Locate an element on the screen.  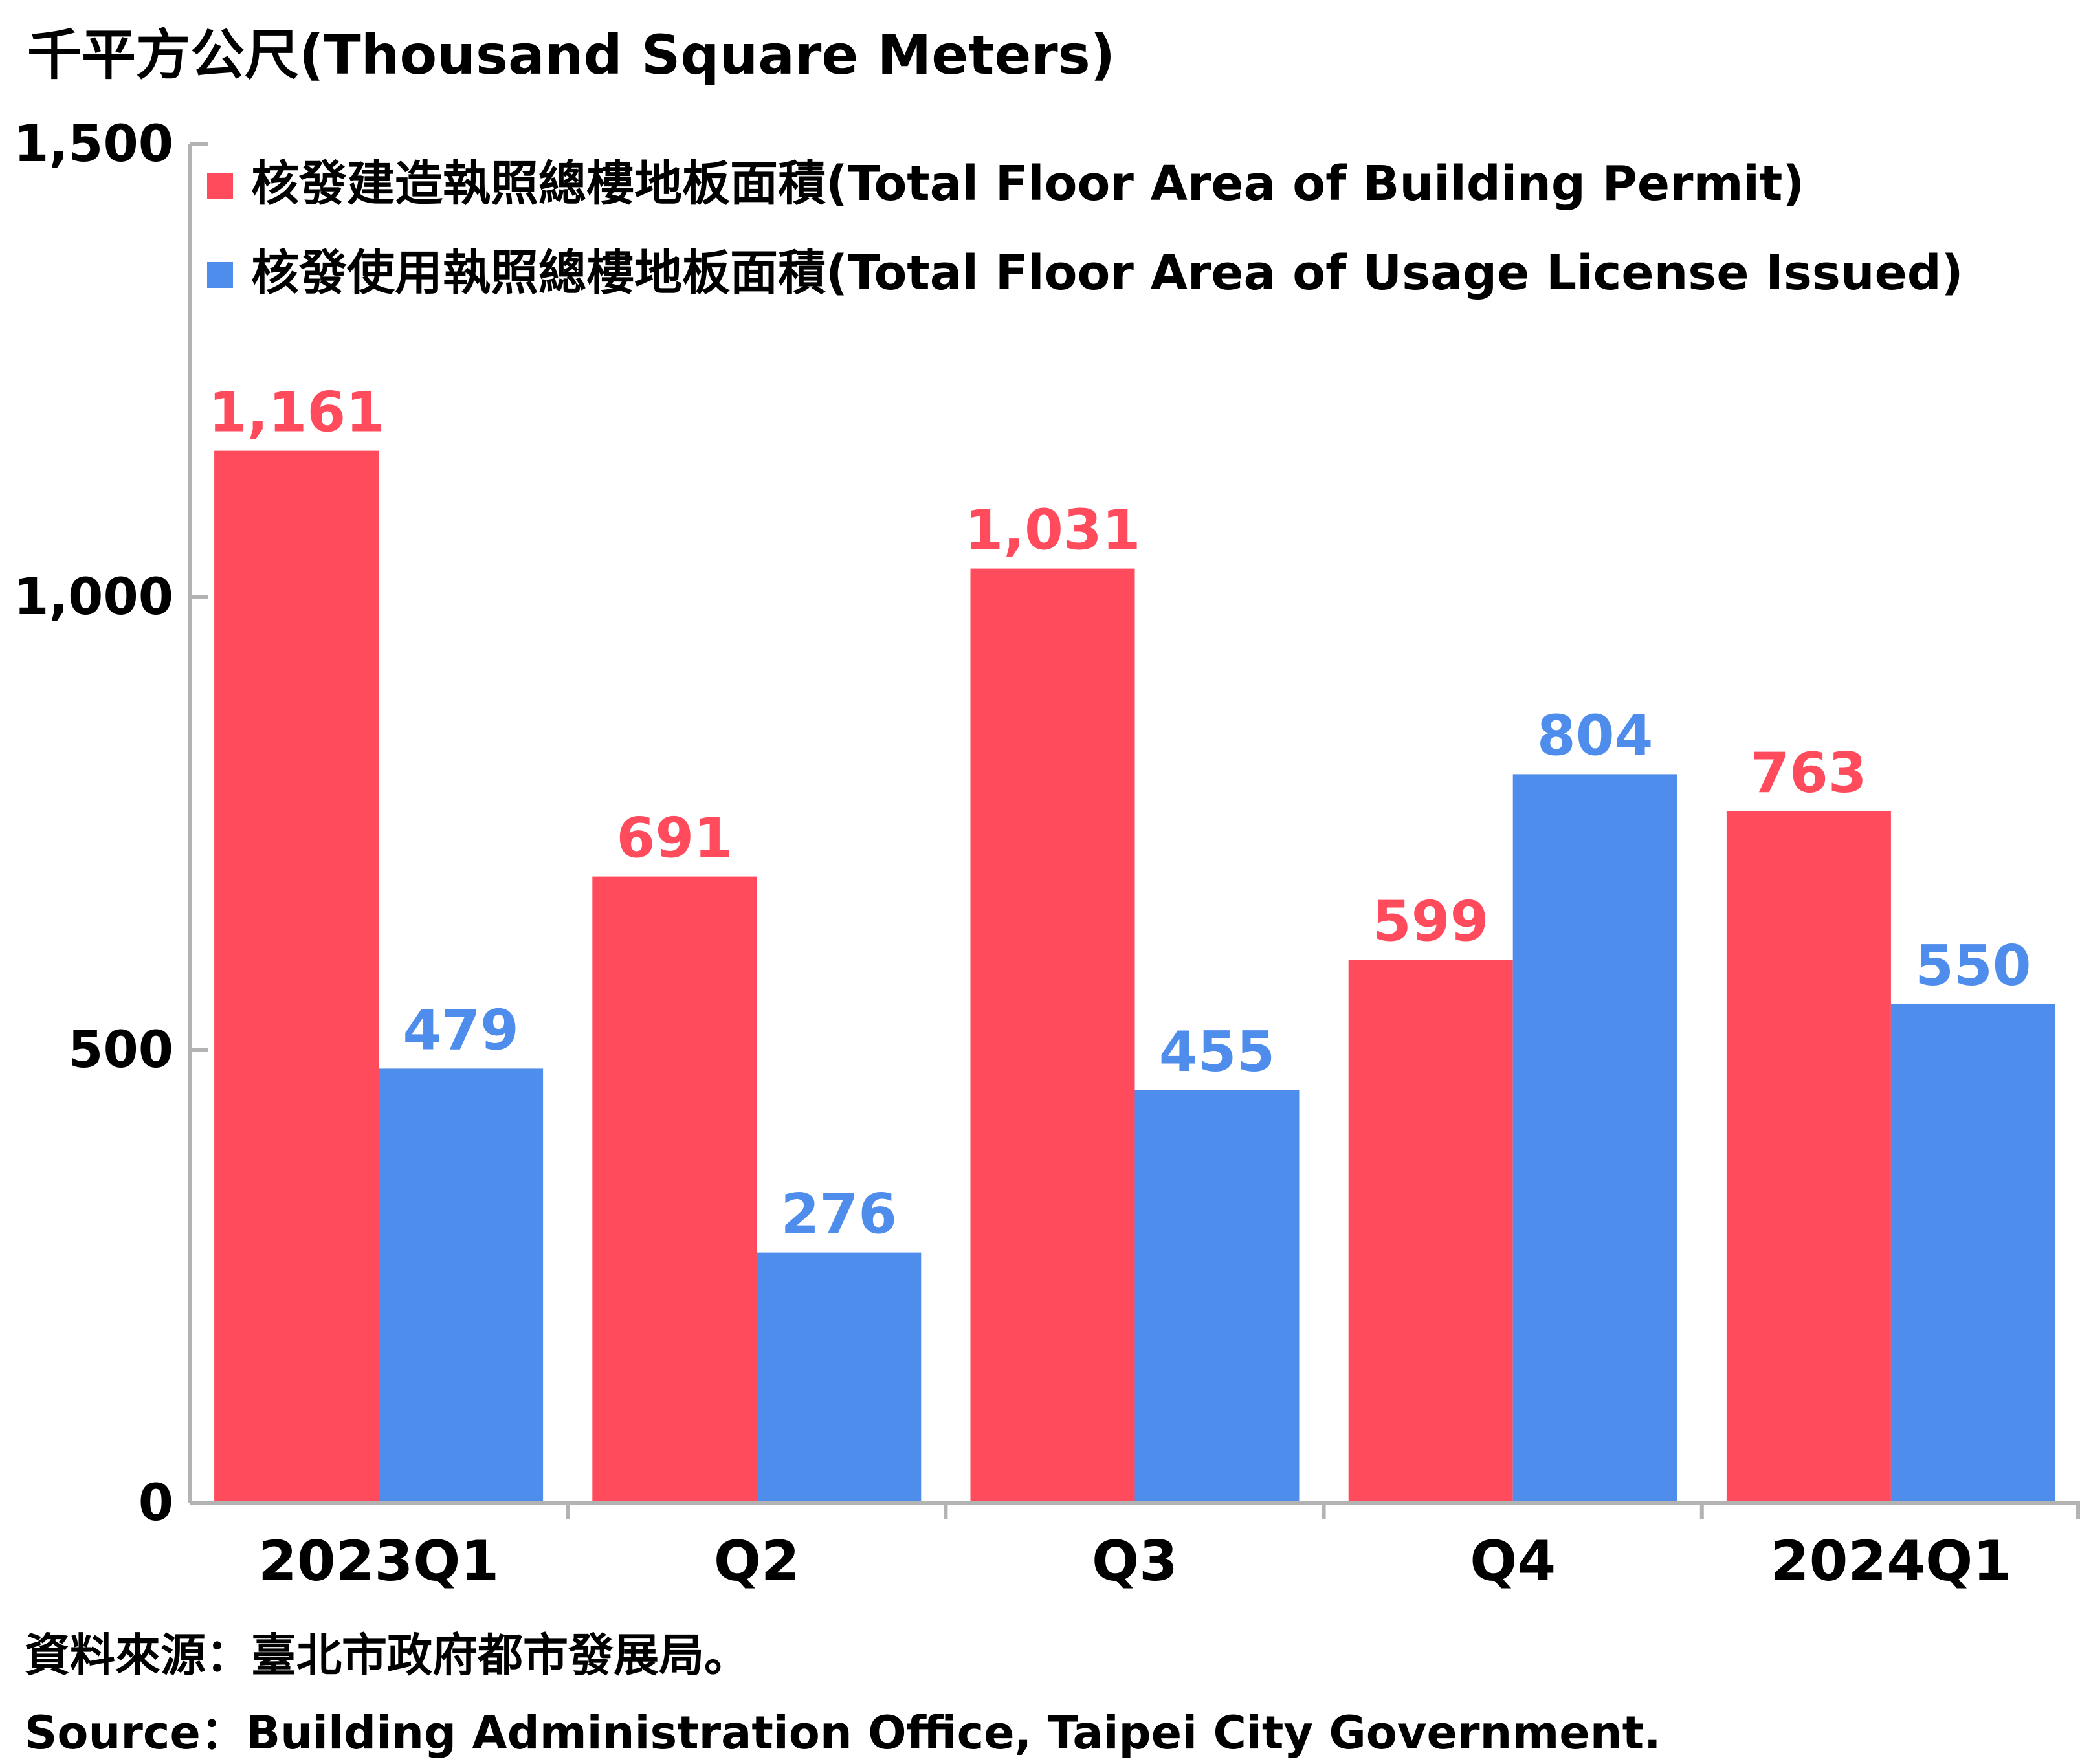
y-tick-label: 0 is located at coordinates (155, 1503).